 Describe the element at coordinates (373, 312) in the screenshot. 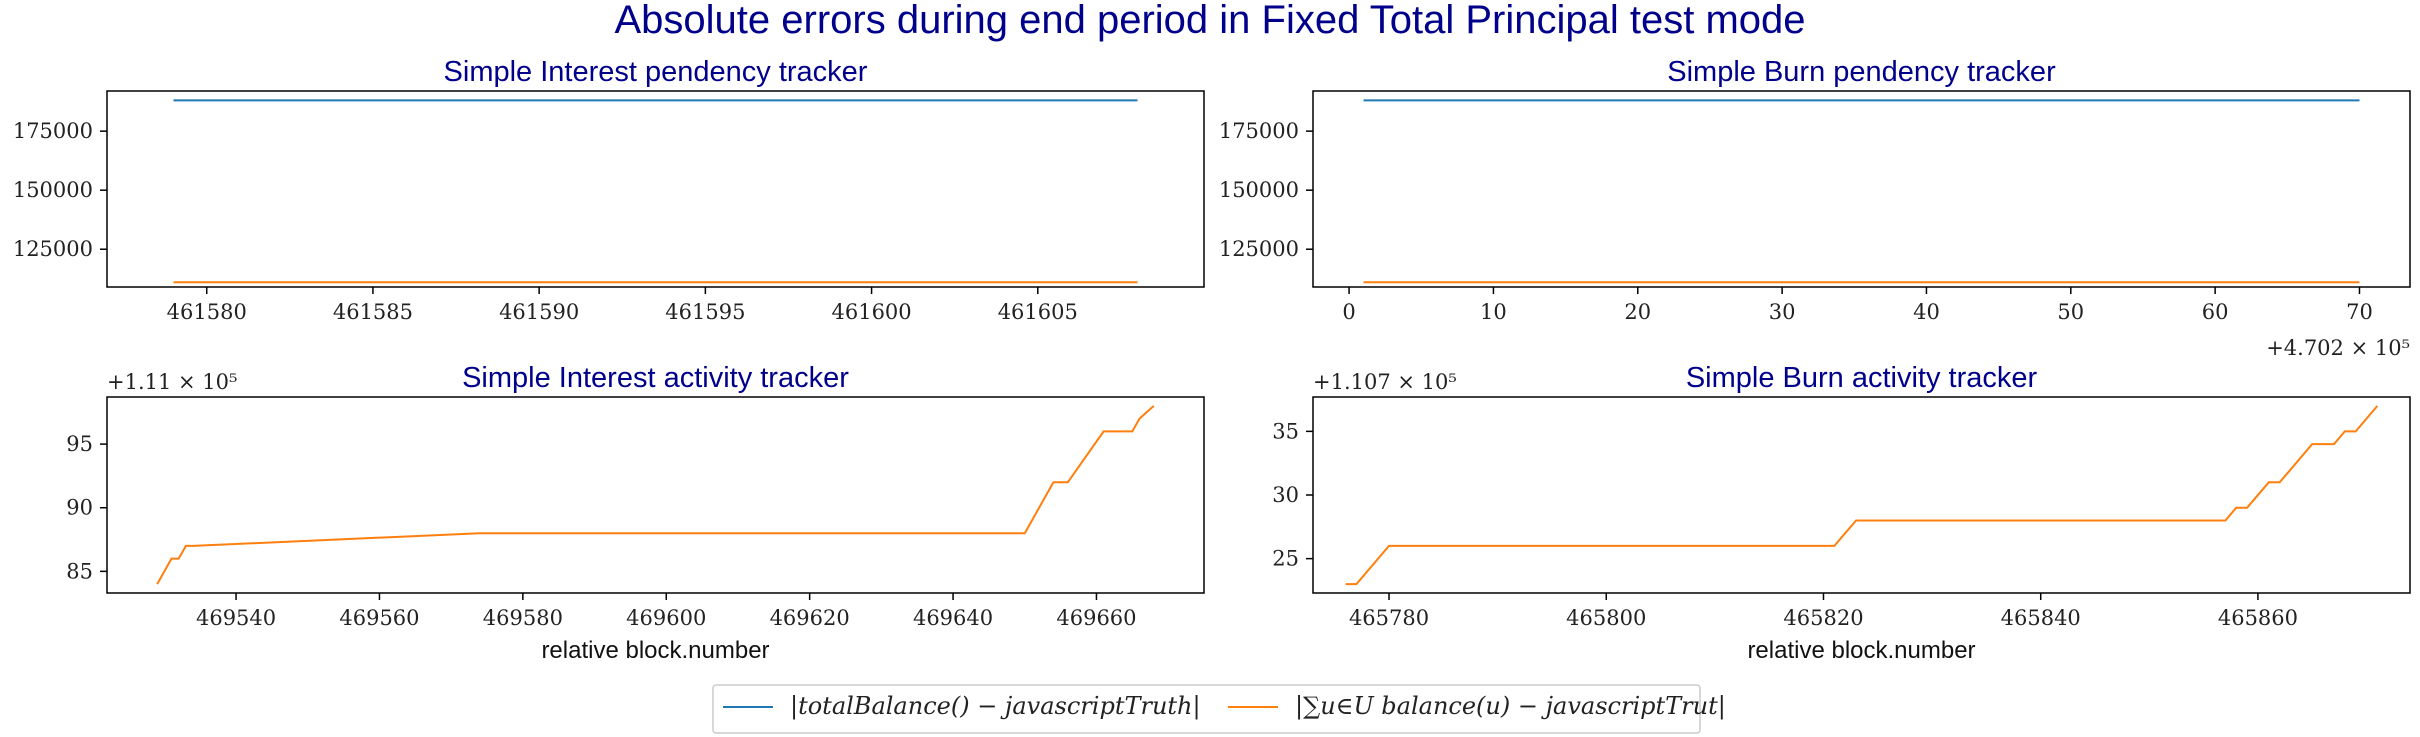

I see `x-tick-label: 461585` at that location.